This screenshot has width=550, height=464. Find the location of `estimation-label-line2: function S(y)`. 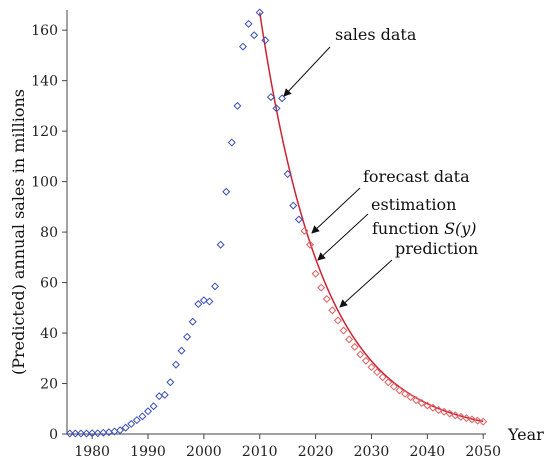

estimation-label-line2: function S(y) is located at coordinates (424, 228).